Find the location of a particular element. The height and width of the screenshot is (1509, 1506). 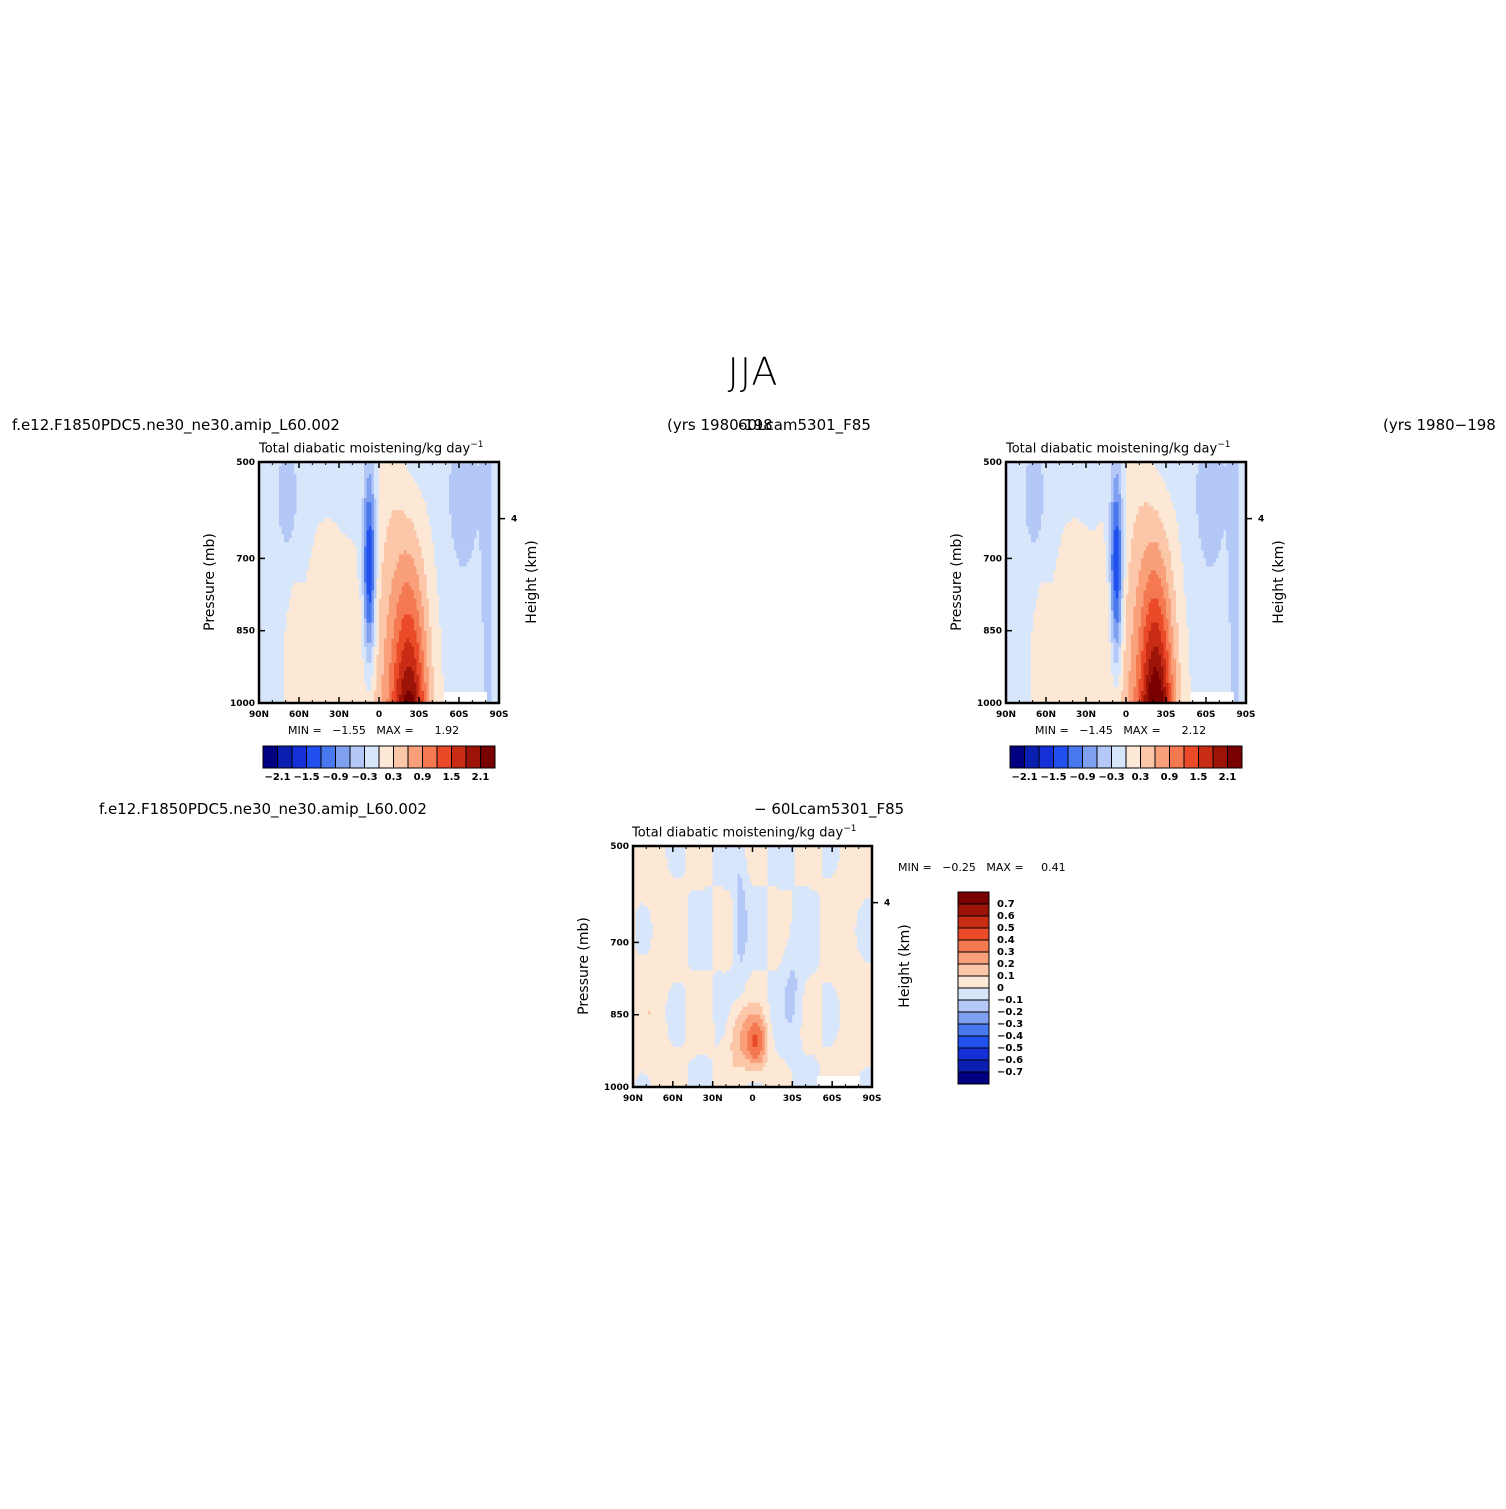

panel1-case-right: (yrs 1980-198 is located at coordinates (720, 425).